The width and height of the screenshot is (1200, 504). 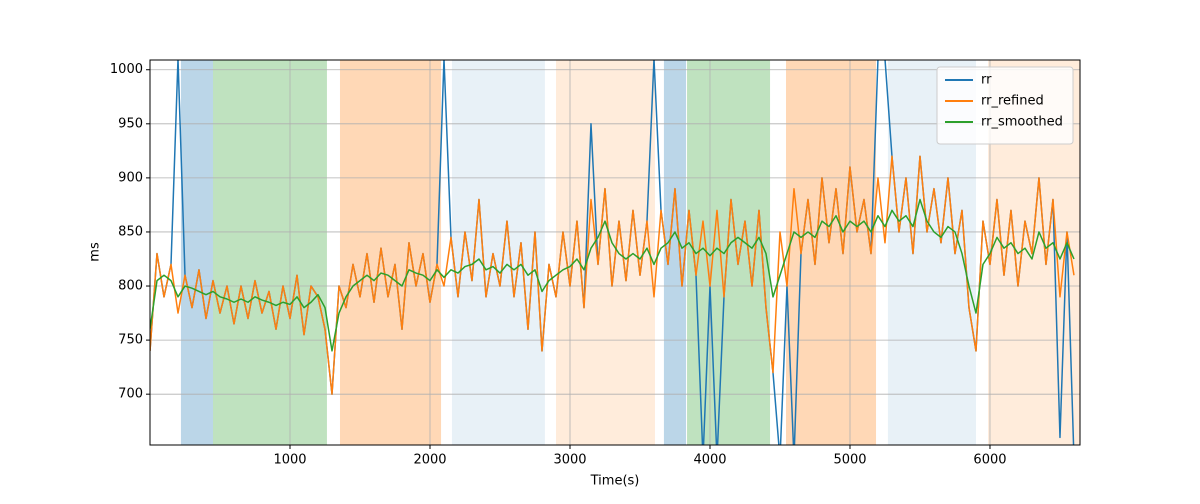 What do you see at coordinates (1012, 101) in the screenshot?
I see `legend-label: rr_refined` at bounding box center [1012, 101].